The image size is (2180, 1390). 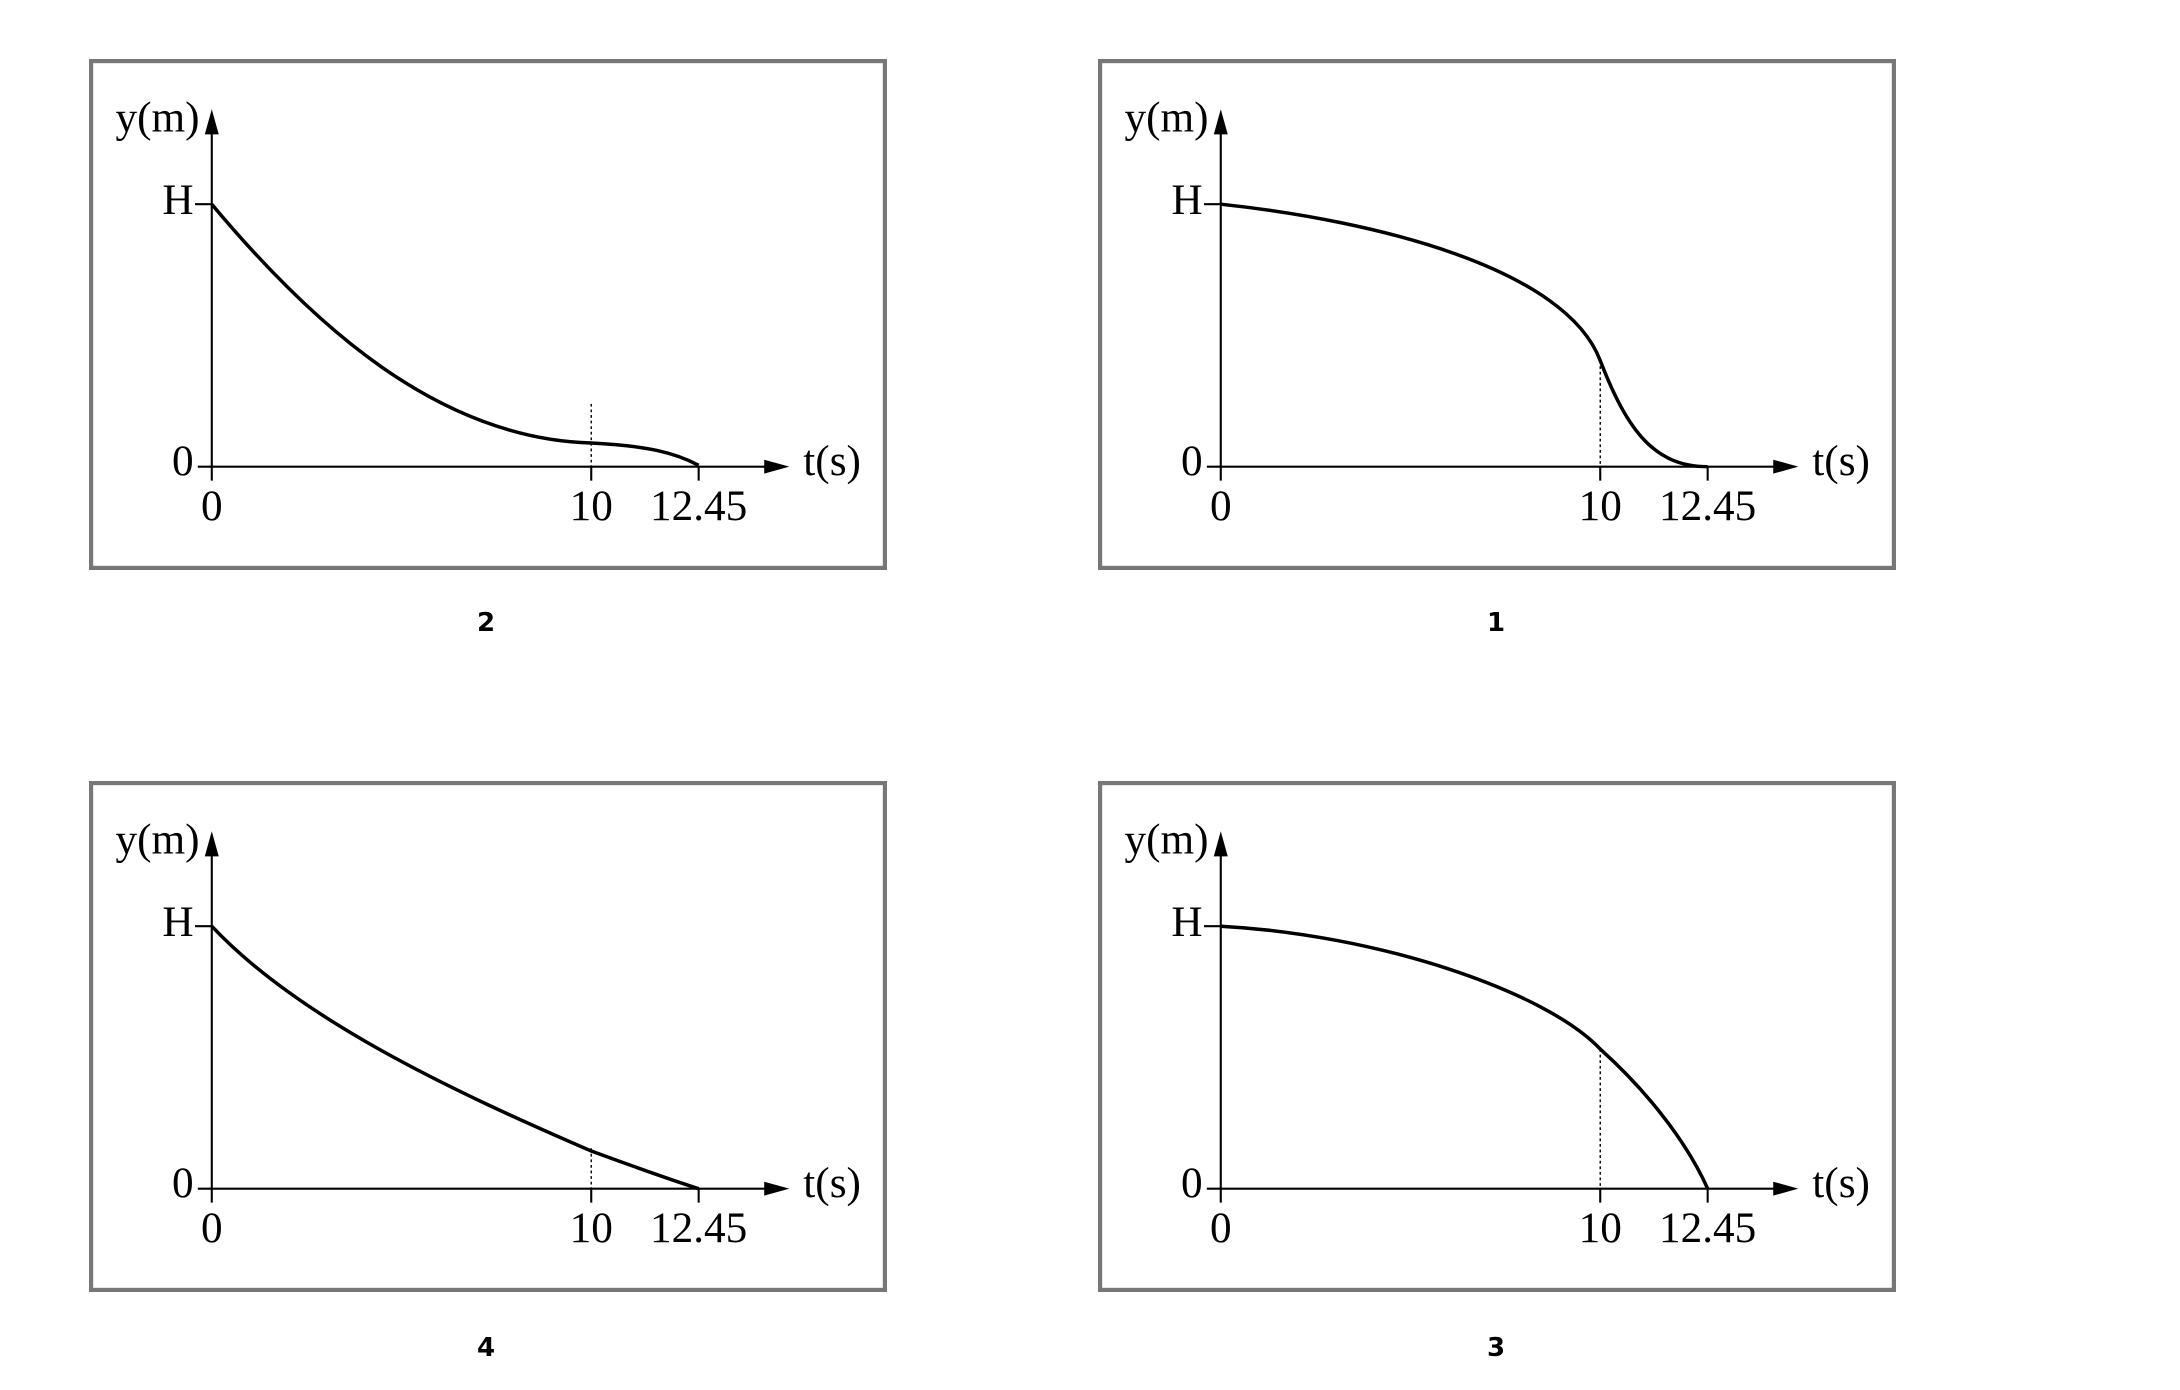 I want to click on panel-number: 2, so click(x=486, y=623).